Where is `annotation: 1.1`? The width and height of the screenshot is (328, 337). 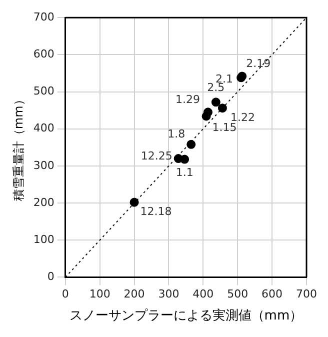
annotation: 1.1 is located at coordinates (185, 173).